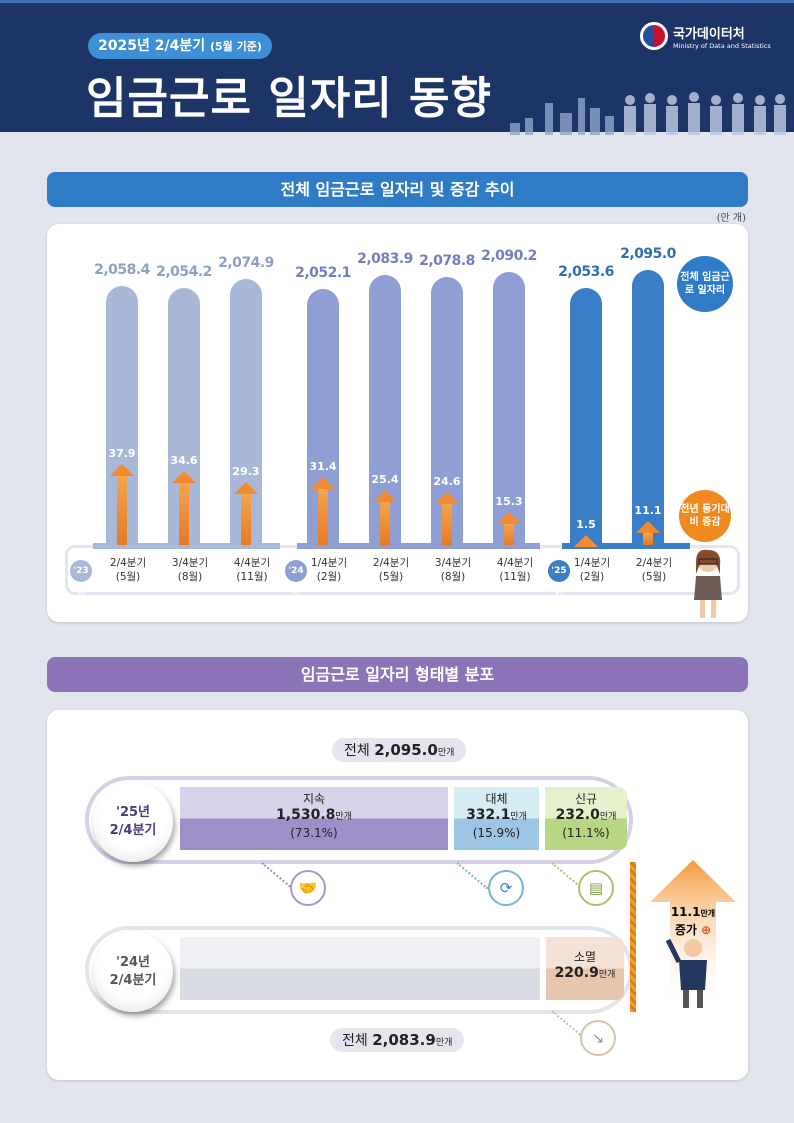 The width and height of the screenshot is (794, 1123). Describe the element at coordinates (709, 34) in the screenshot. I see `logo-name: 국가데이터처` at that location.